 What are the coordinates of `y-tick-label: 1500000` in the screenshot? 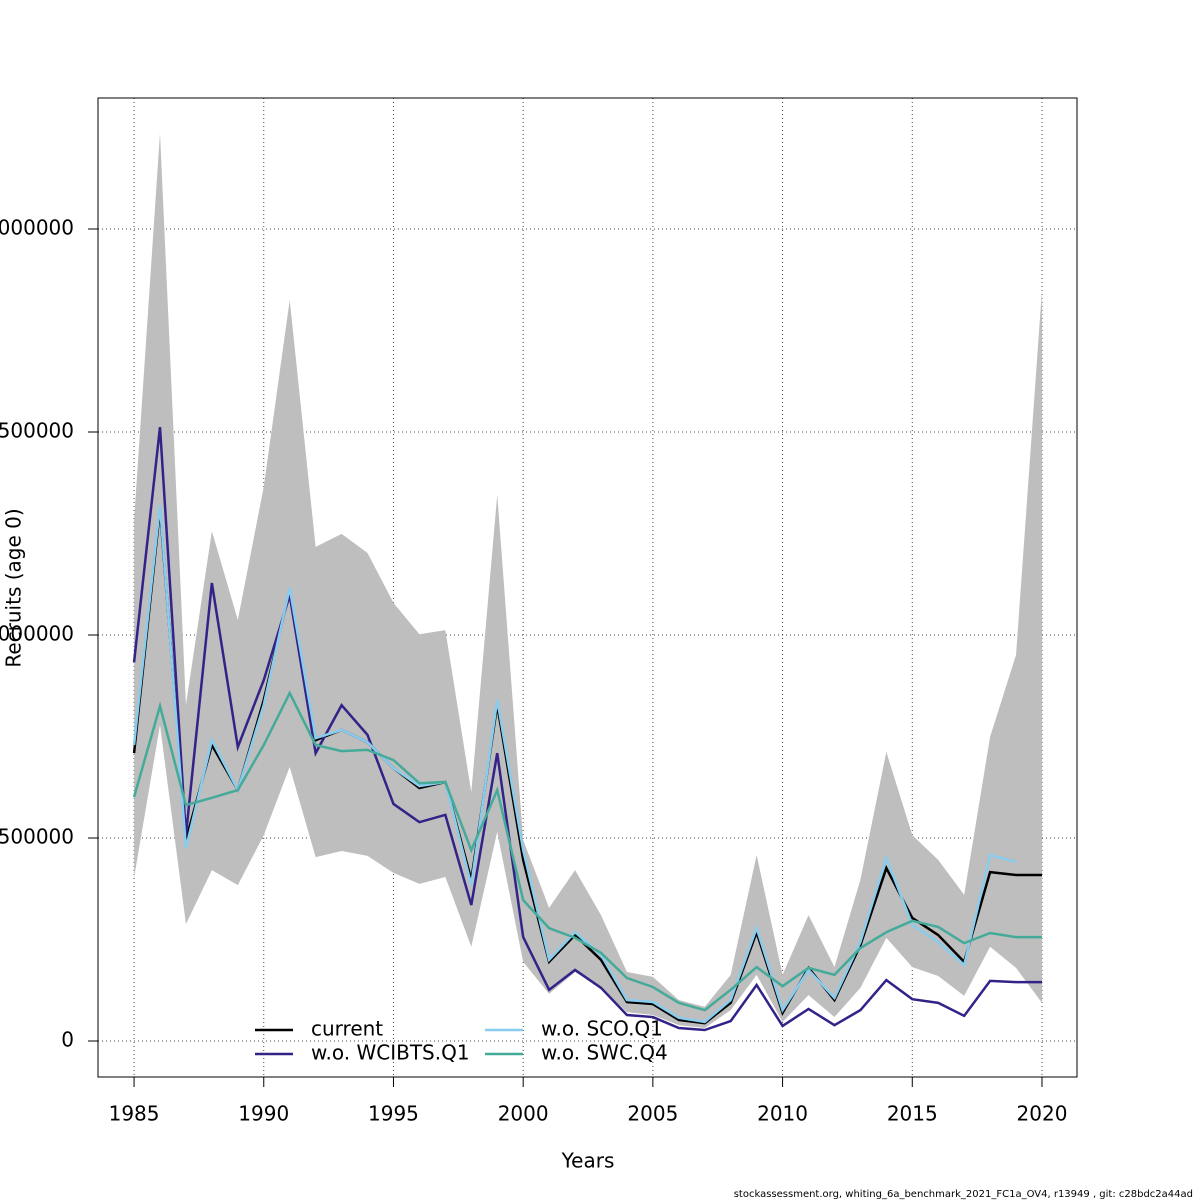 It's located at (37, 430).